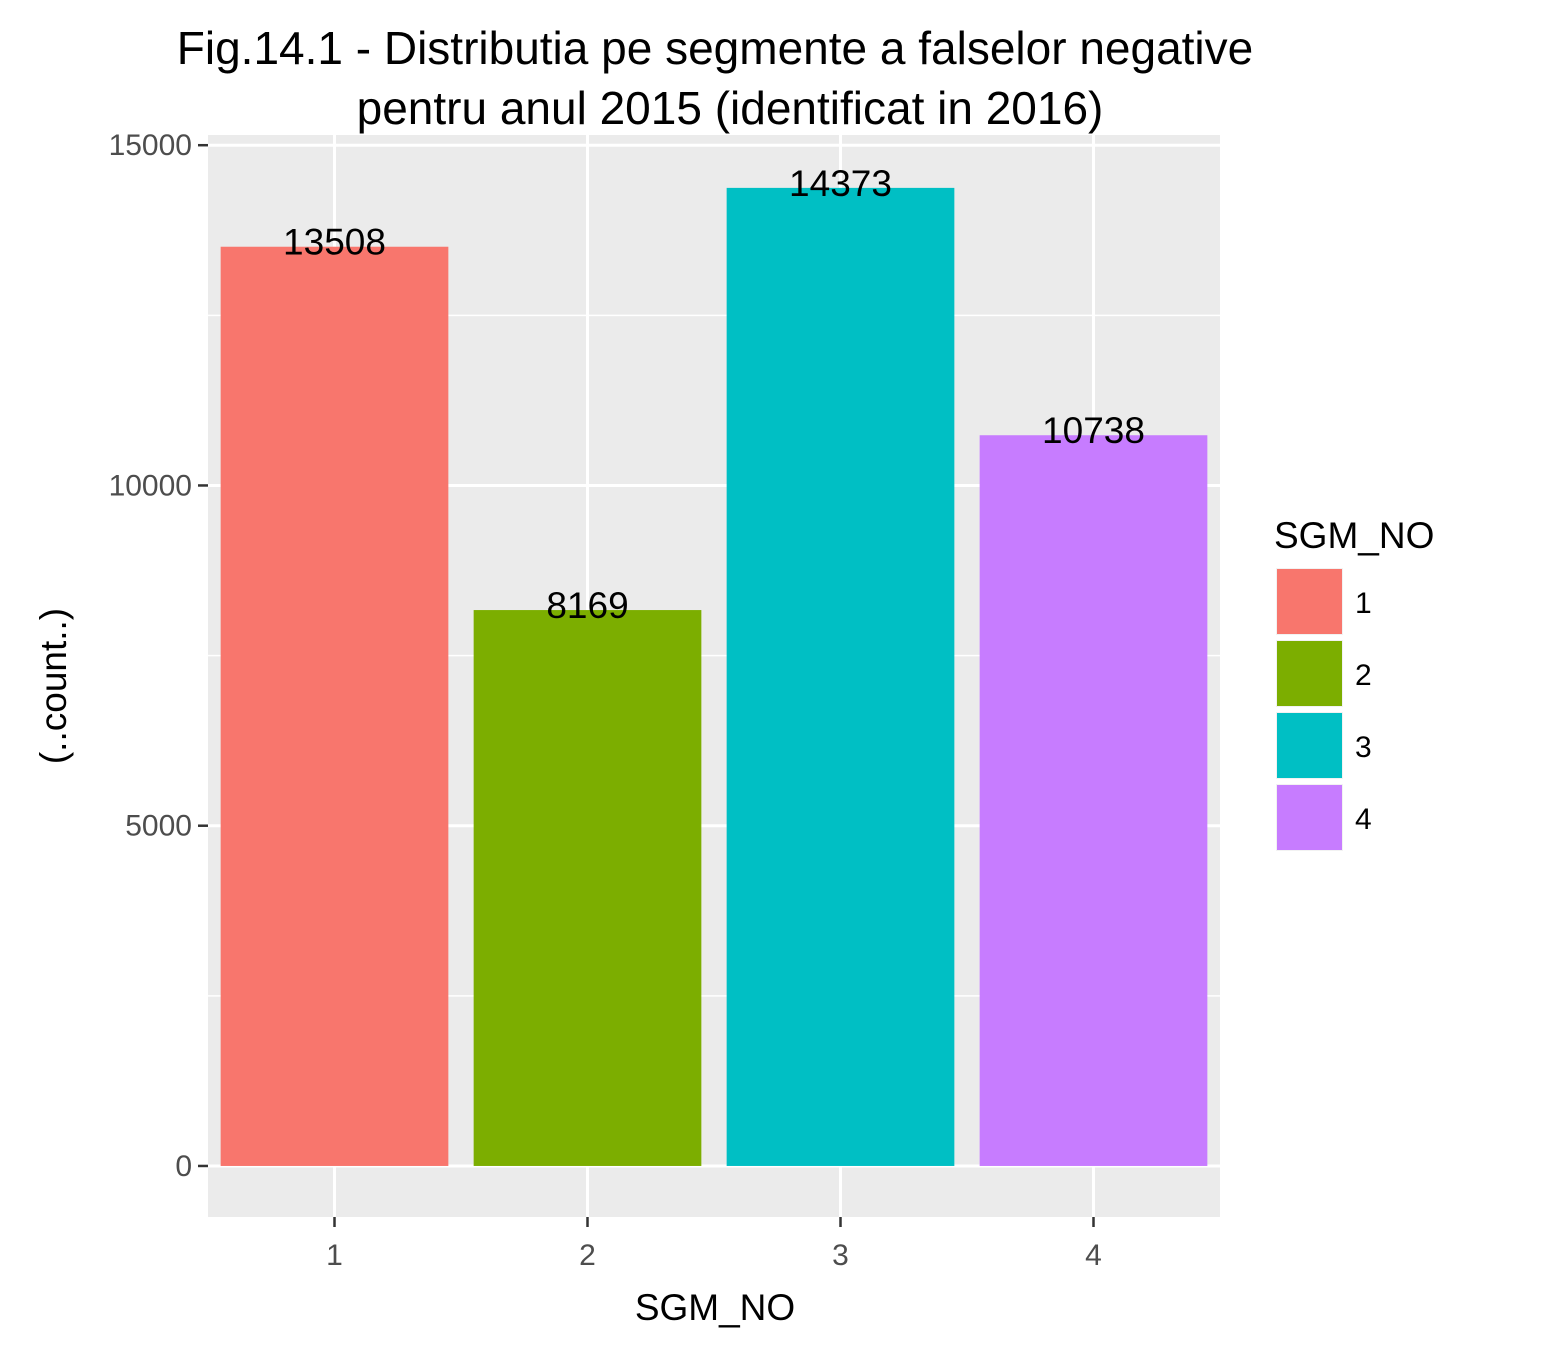  What do you see at coordinates (334, 1255) in the screenshot?
I see `x-tick-label: 1` at bounding box center [334, 1255].